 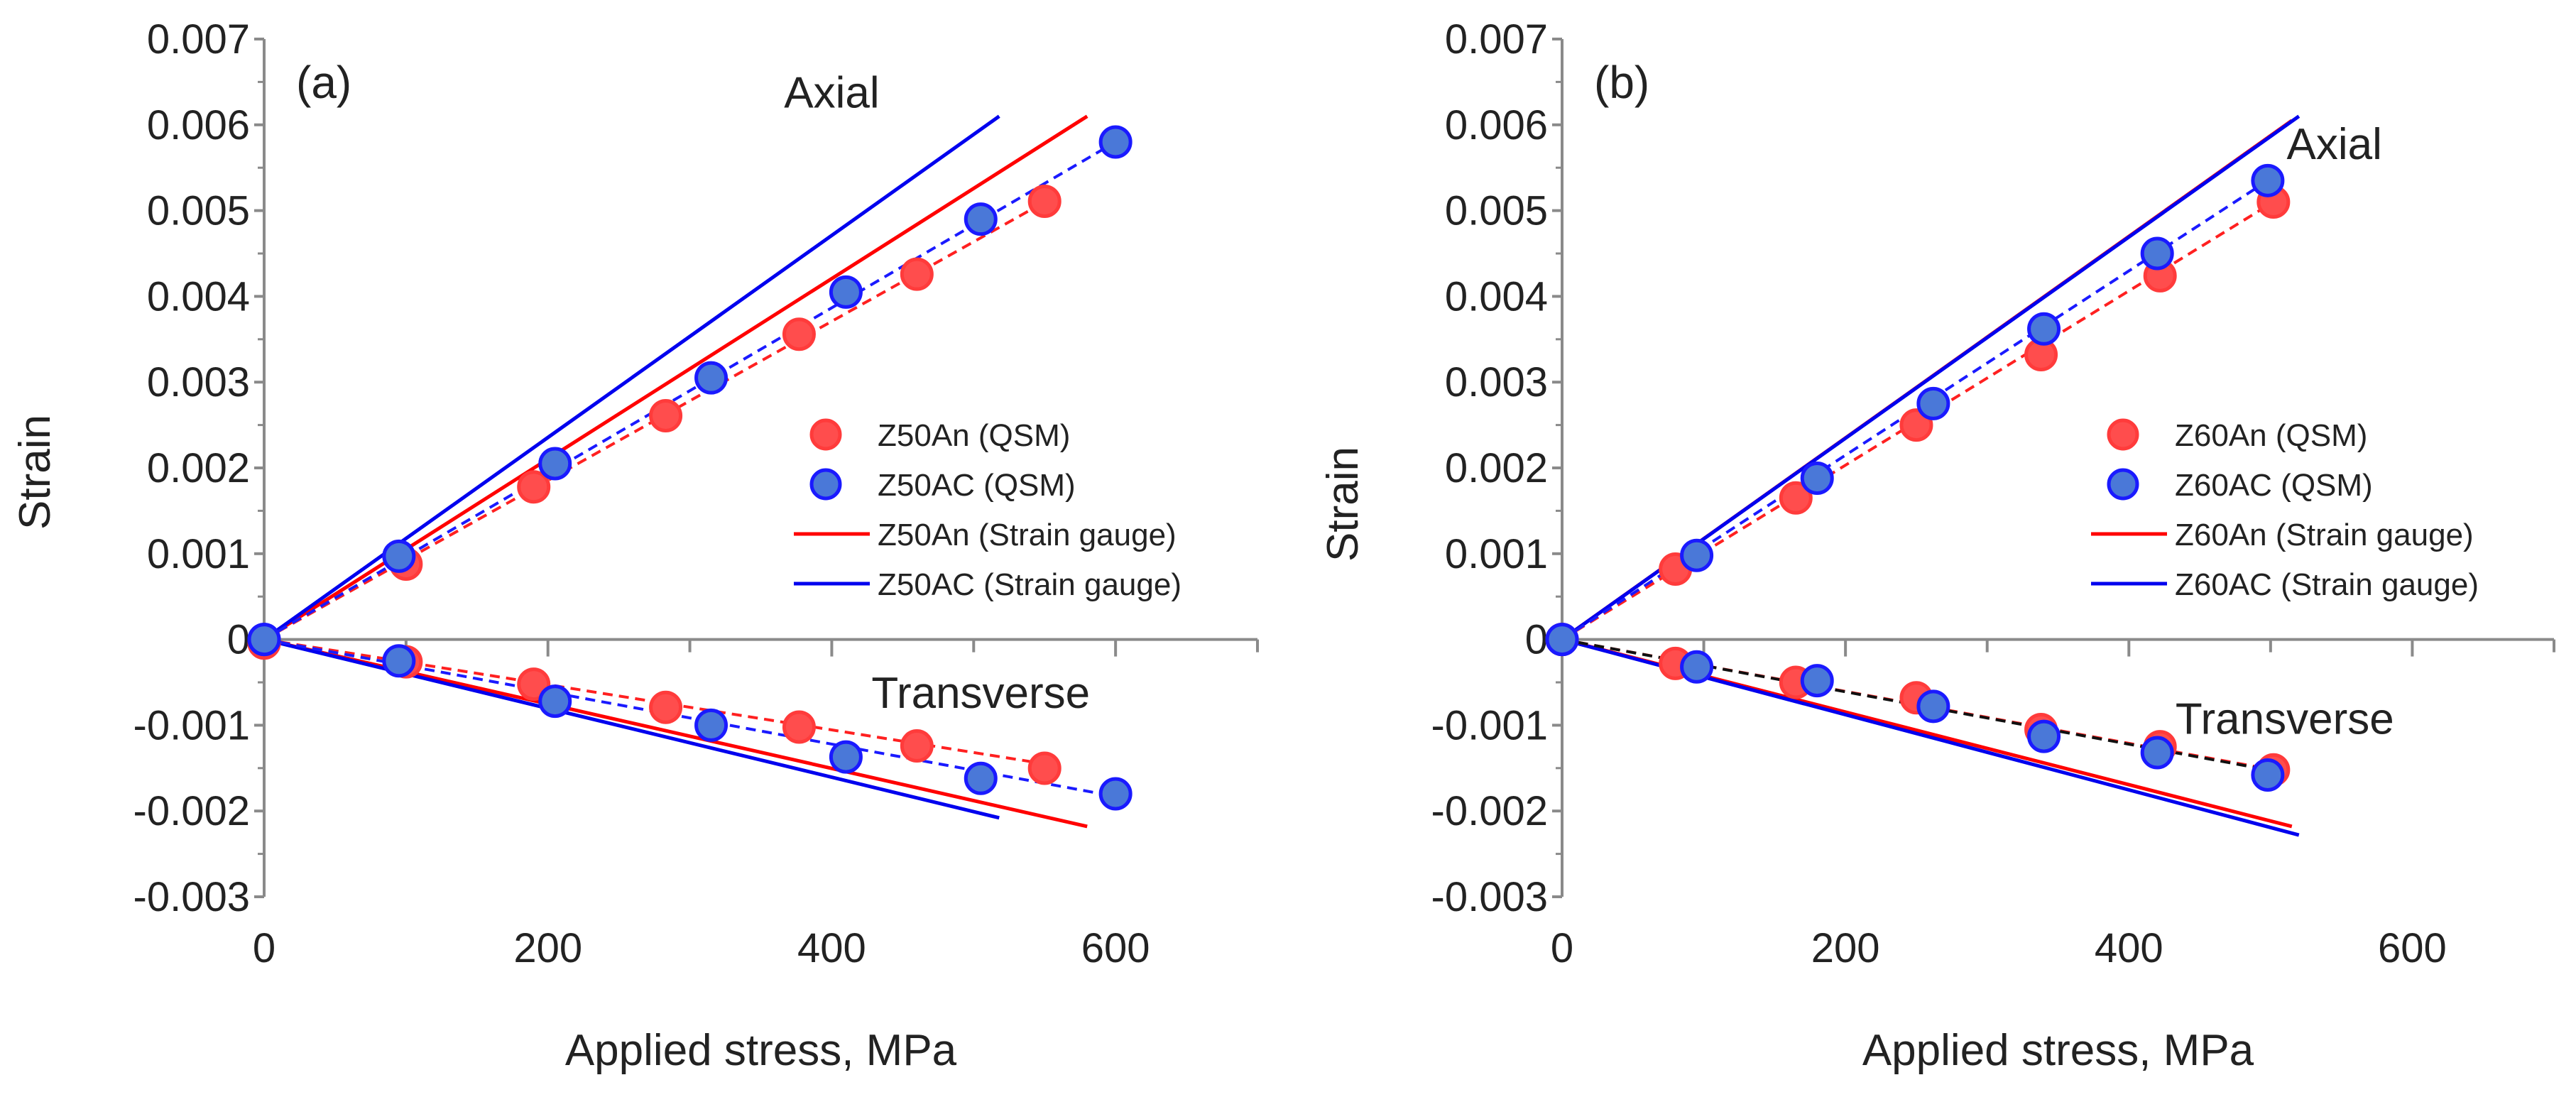 I want to click on legend-label: Z60AC (Strain gauge), so click(x=2327, y=585).